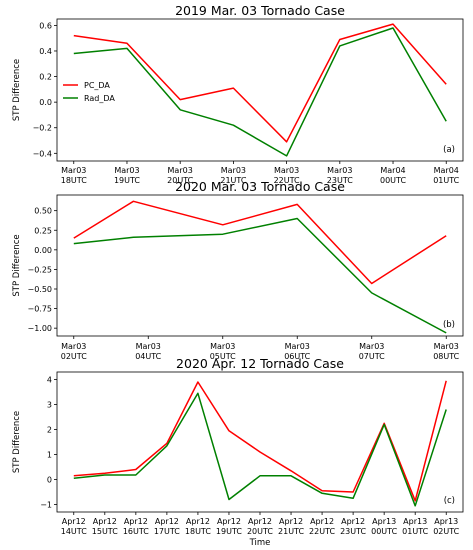 The image size is (473, 550). Describe the element at coordinates (49, 480) in the screenshot. I see `y-tick-label: 0` at that location.